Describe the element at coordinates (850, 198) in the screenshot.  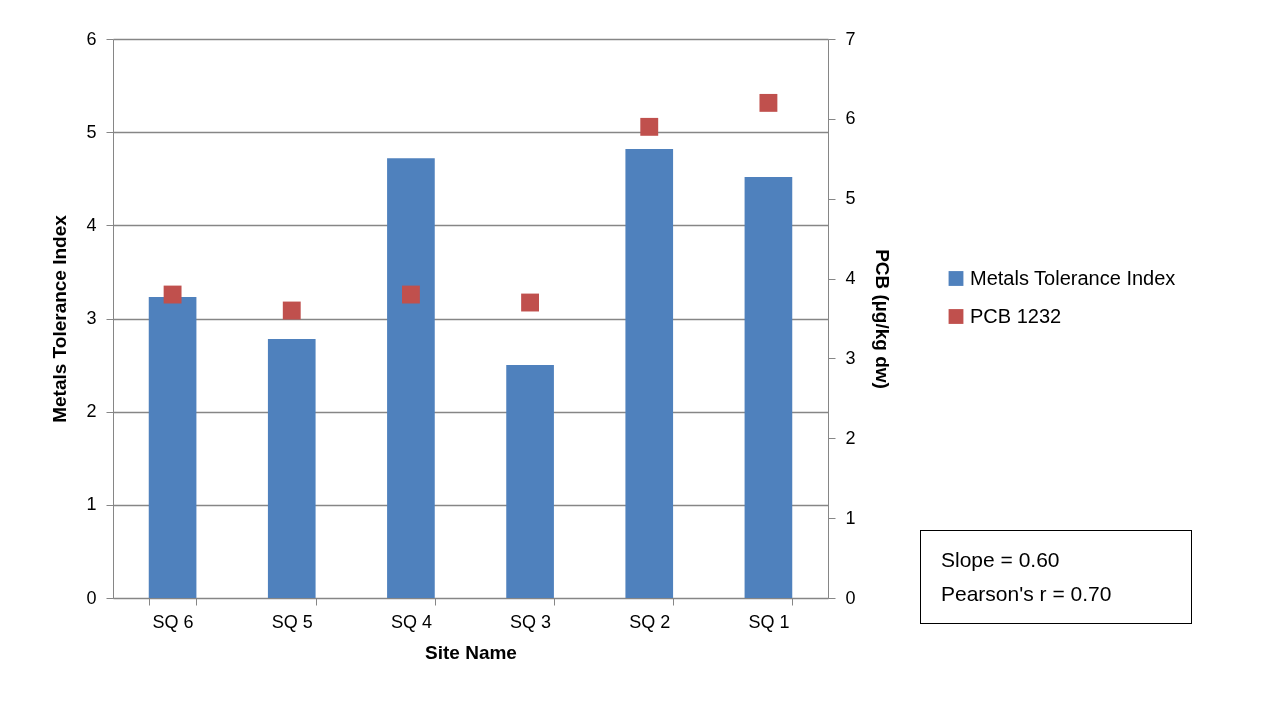
I see `y2-tick-label: 5` at that location.